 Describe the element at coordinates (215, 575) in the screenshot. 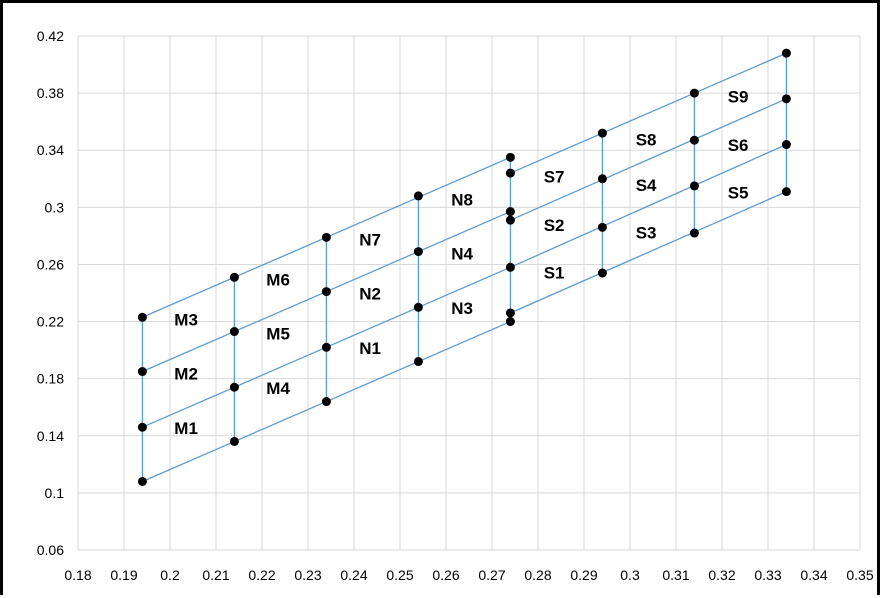

I see `x-tick-label: 0.21` at that location.